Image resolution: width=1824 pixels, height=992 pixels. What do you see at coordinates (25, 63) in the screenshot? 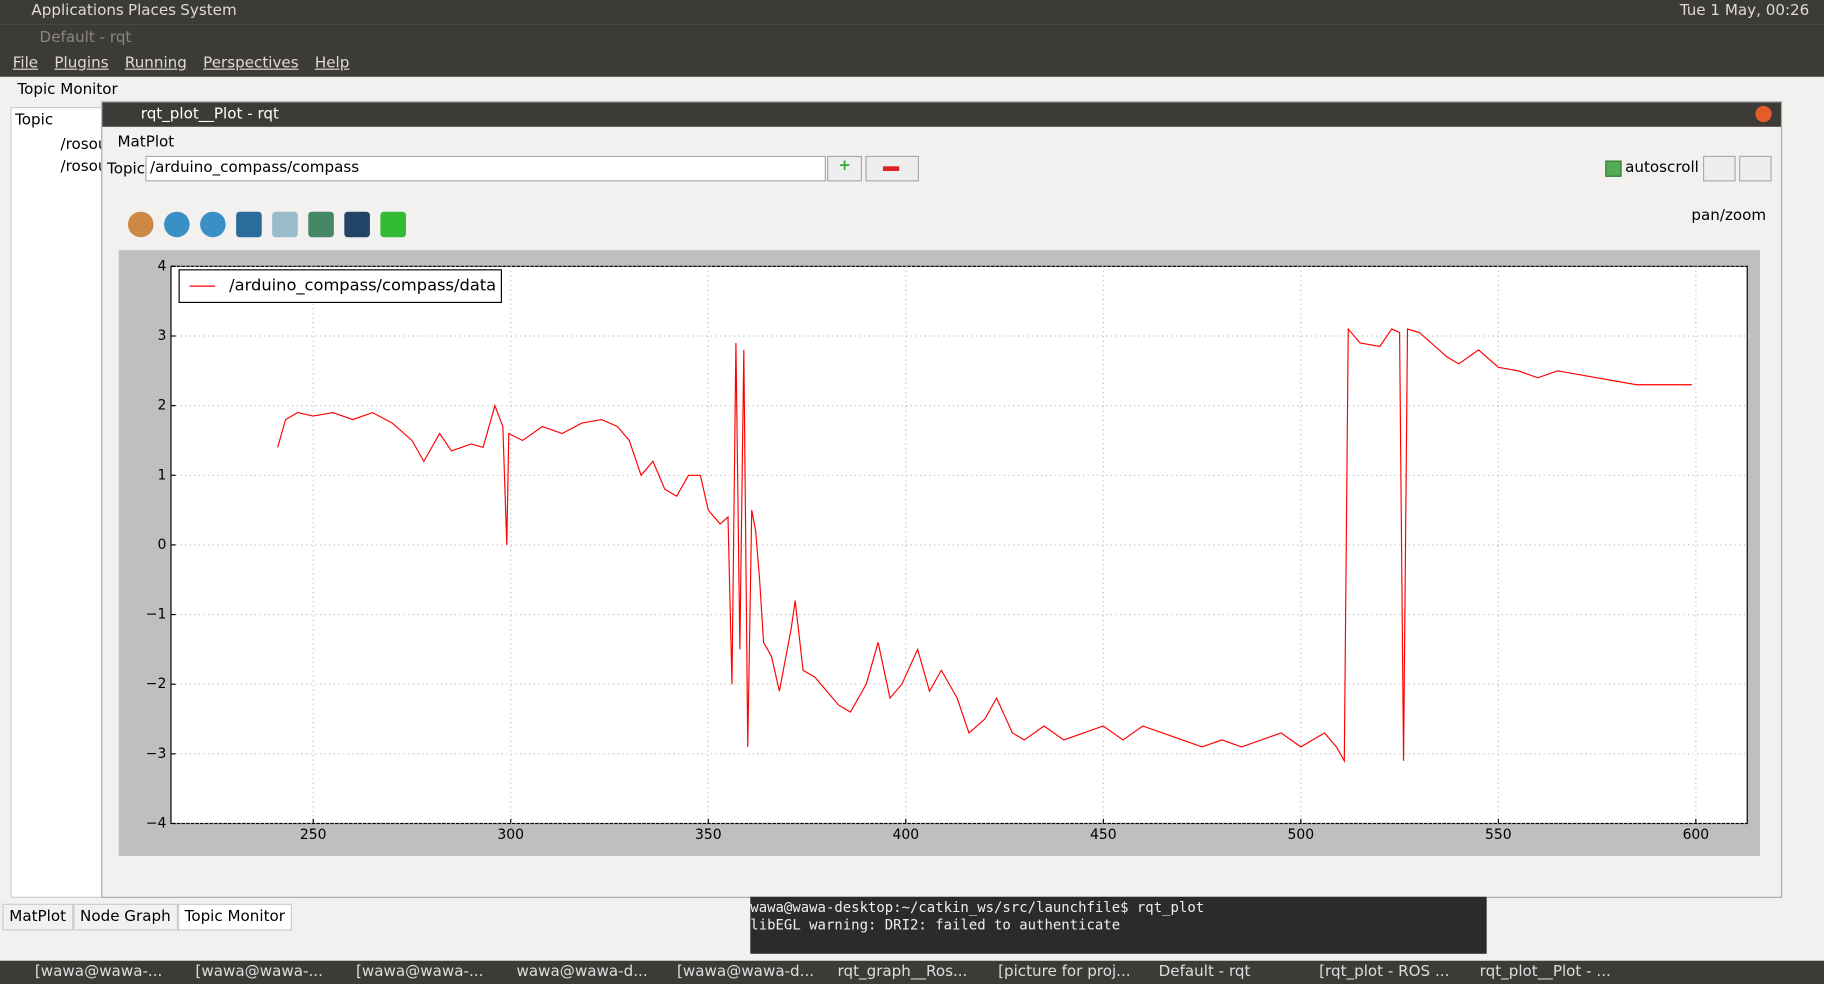
I see `menu-item: File` at bounding box center [25, 63].